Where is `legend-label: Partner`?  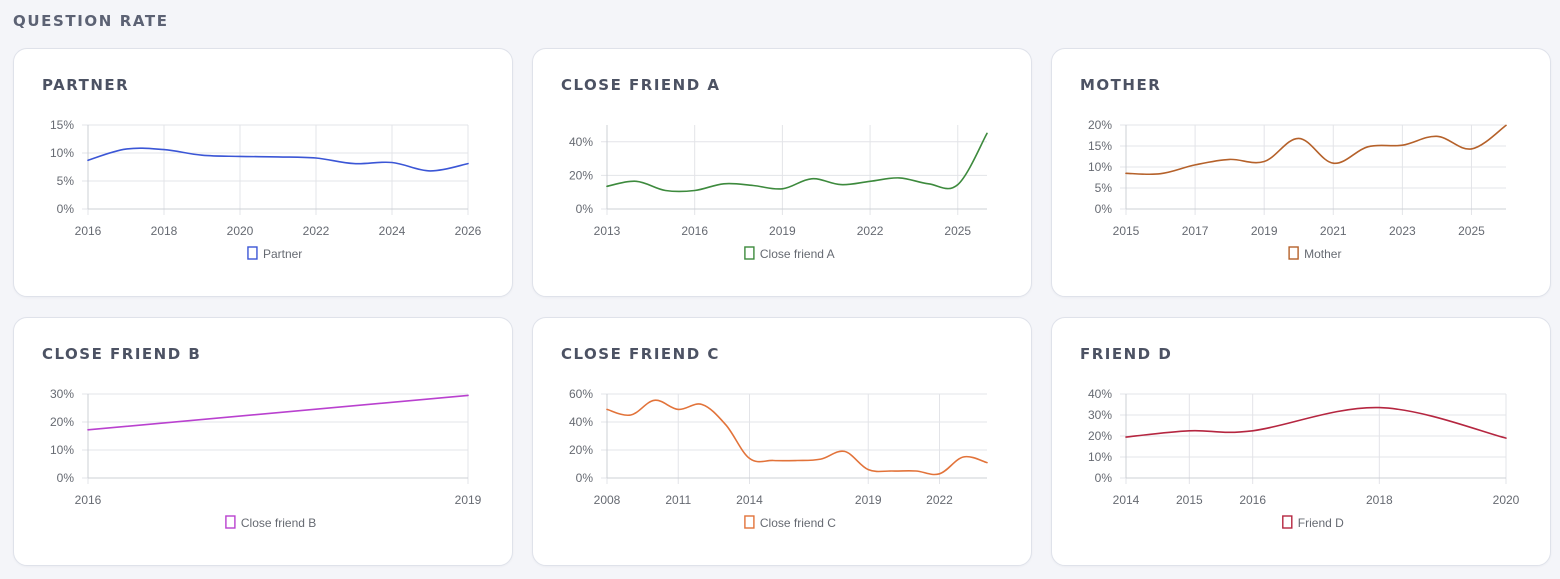
legend-label: Partner is located at coordinates (282, 254).